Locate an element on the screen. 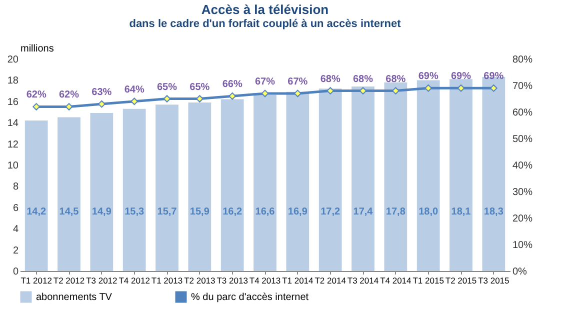 The width and height of the screenshot is (588, 312). y2-tick-label: 60% is located at coordinates (522, 113).